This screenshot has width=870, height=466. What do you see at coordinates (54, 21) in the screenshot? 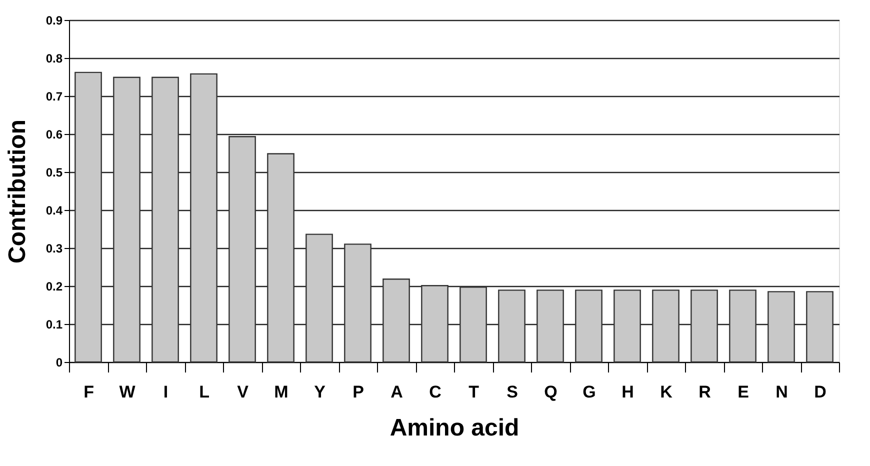
I see `y-tick-label: 0.9` at bounding box center [54, 21].